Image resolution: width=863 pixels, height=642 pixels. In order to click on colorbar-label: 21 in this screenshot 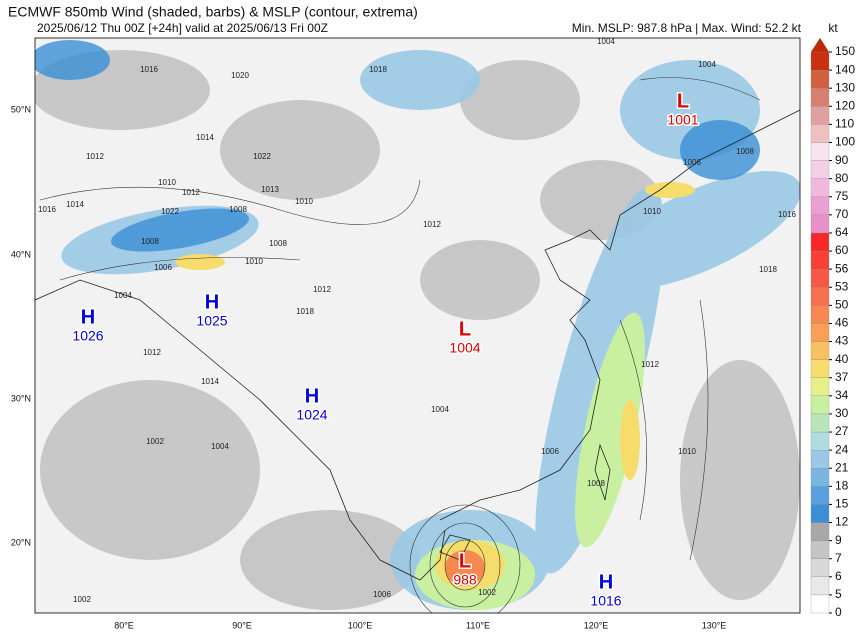, I will do `click(842, 467)`.